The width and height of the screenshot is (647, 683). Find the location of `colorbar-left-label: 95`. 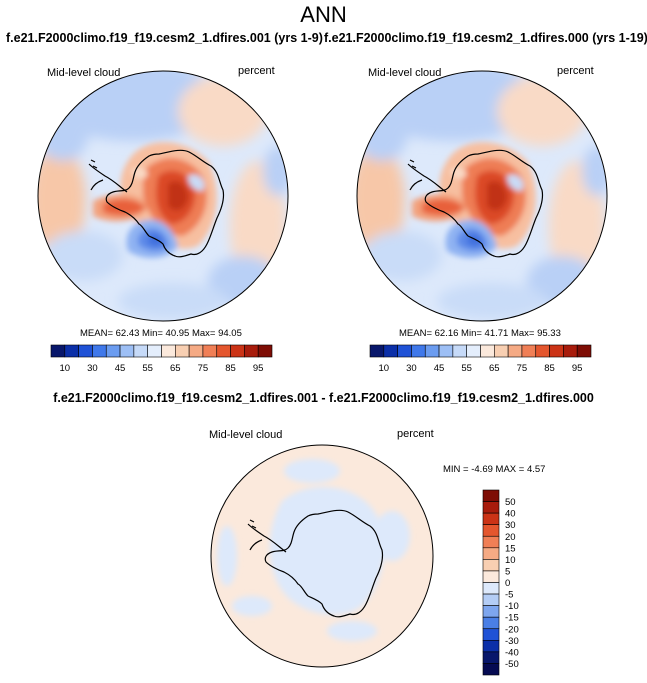

colorbar-left-label: 95 is located at coordinates (258, 368).